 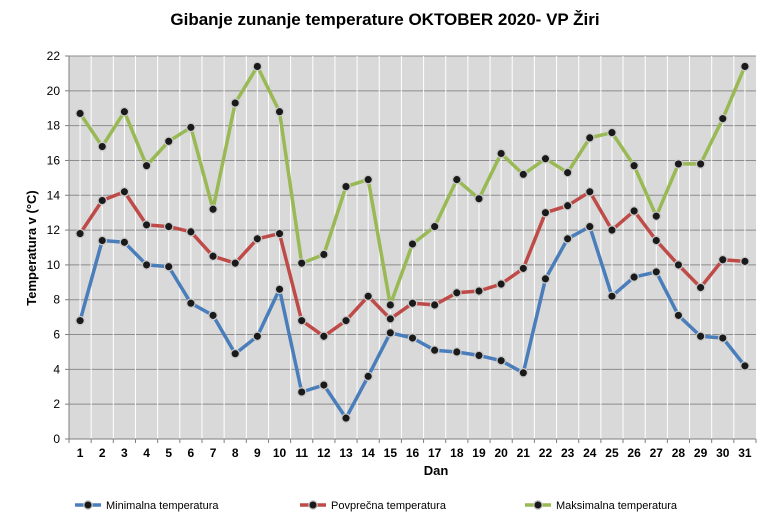 What do you see at coordinates (546, 453) in the screenshot?
I see `x-tick-label: 22` at bounding box center [546, 453].